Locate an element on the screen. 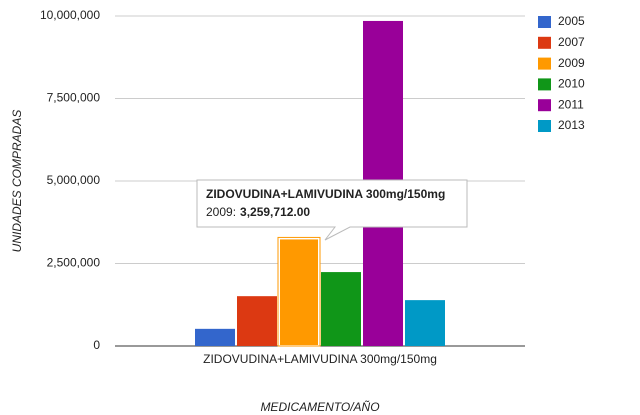  tooltip-number: 3,259,712.00 is located at coordinates (275, 212).